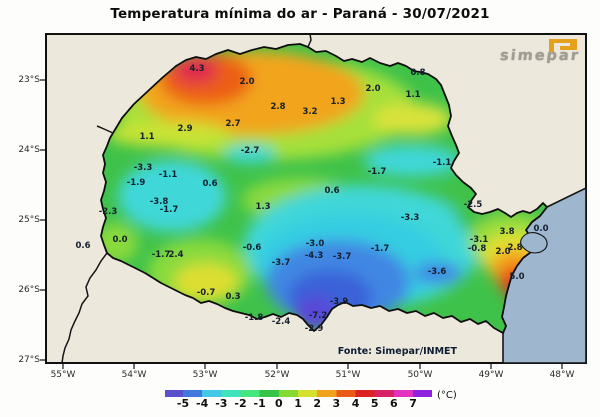 This screenshot has width=600, height=417. What do you see at coordinates (136, 182) in the screenshot?
I see `temperature-label: -1.9` at bounding box center [136, 182].